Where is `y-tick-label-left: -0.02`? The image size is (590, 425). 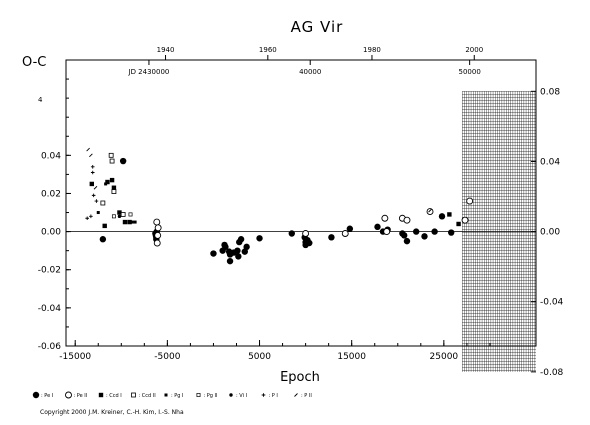 y-tick-label-left: -0.02 is located at coordinates (49, 271).